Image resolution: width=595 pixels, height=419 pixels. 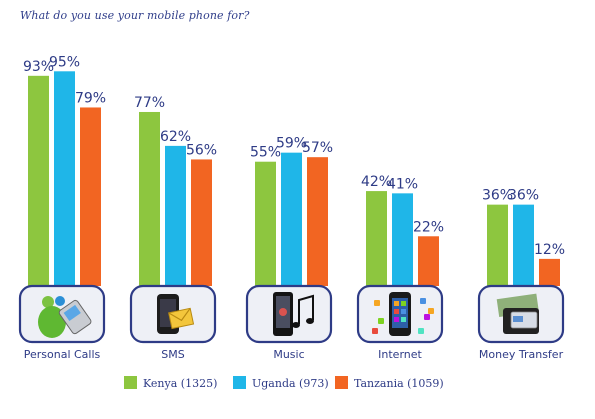 I want to click on category-label-money-transfer: Money Transfer, so click(x=521, y=354).